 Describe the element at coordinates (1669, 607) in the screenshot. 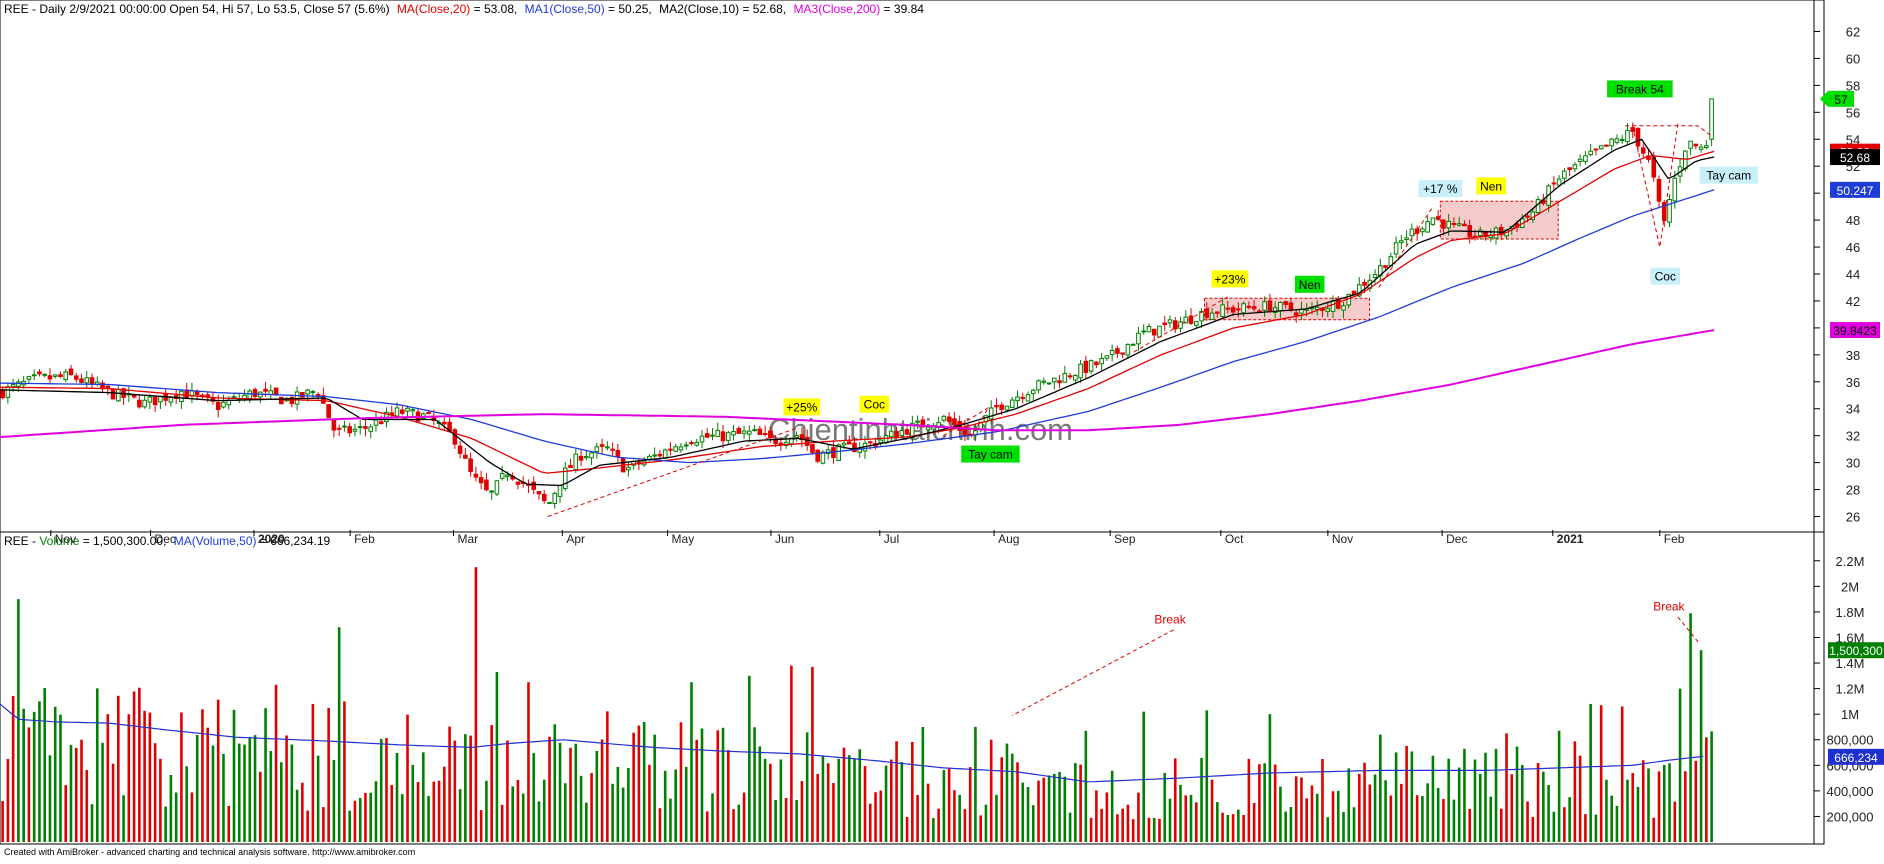

I see `volume-break-label-2: Break` at that location.